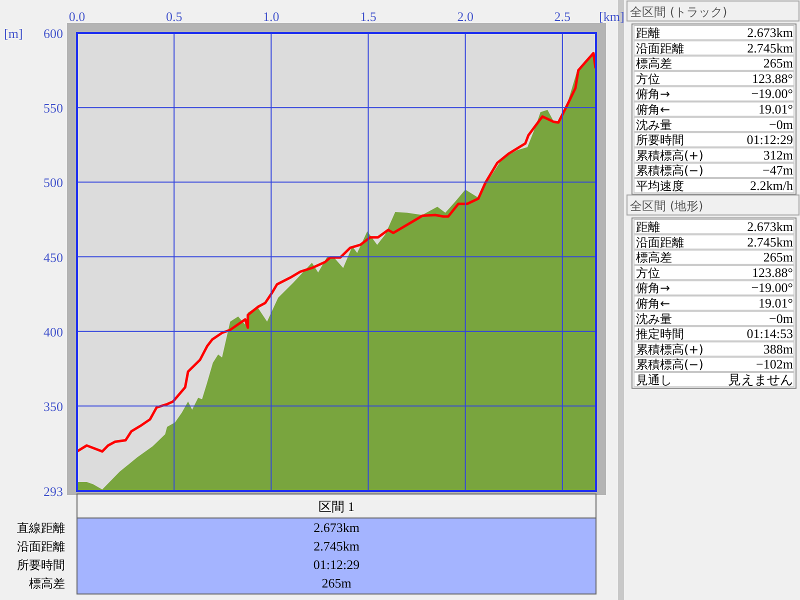 Image resolution: width=800 pixels, height=600 pixels. I want to click on text: 区間 1, so click(336, 506).